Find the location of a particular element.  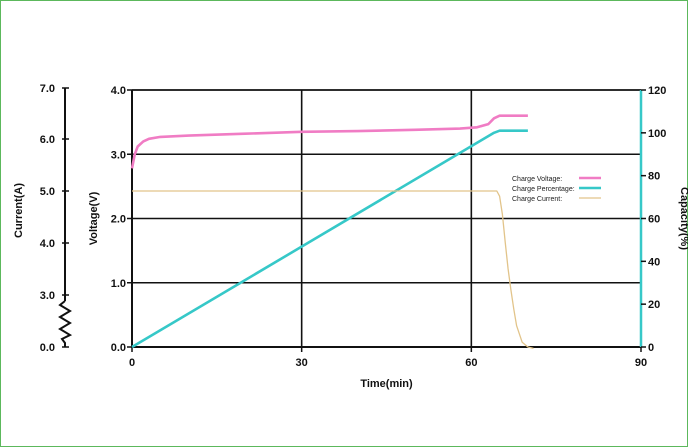

legend: Charge Voltage: Charge Percentage is located at coordinates (556, 189).